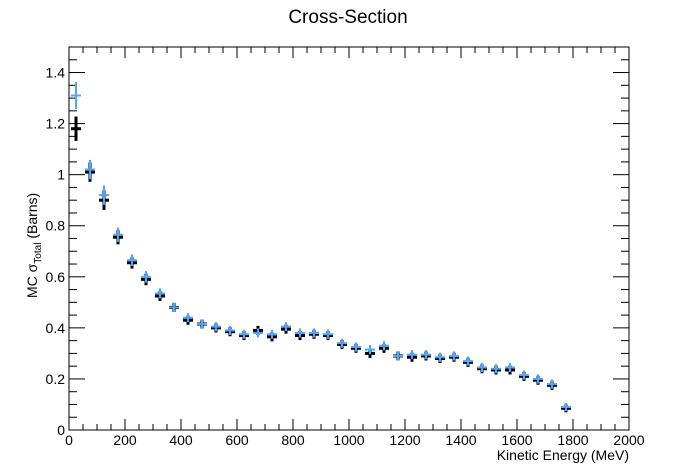  Describe the element at coordinates (38, 253) in the screenshot. I see `y-axis-label-subscript: Total` at that location.